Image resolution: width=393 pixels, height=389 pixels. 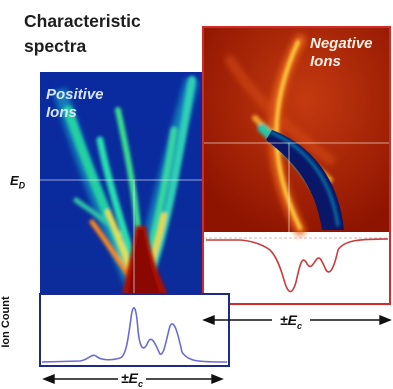 I want to click on ec-label-right: ±Ec, so click(x=291, y=321).